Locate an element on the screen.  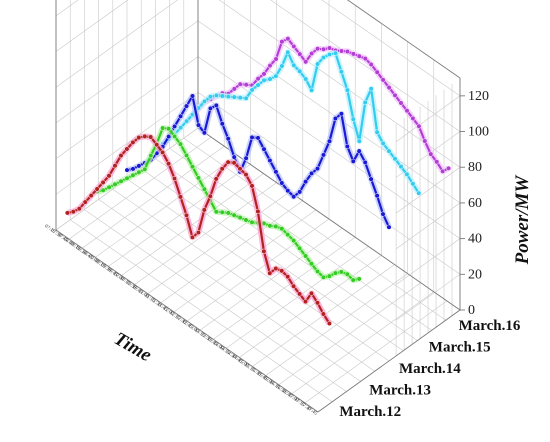
time-tick-label: 12:45 is located at coordinates (187, 324).